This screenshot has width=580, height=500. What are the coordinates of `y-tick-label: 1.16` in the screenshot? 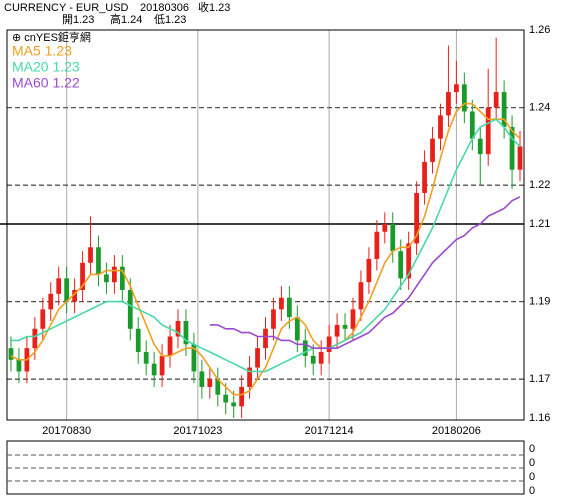 It's located at (539, 418).